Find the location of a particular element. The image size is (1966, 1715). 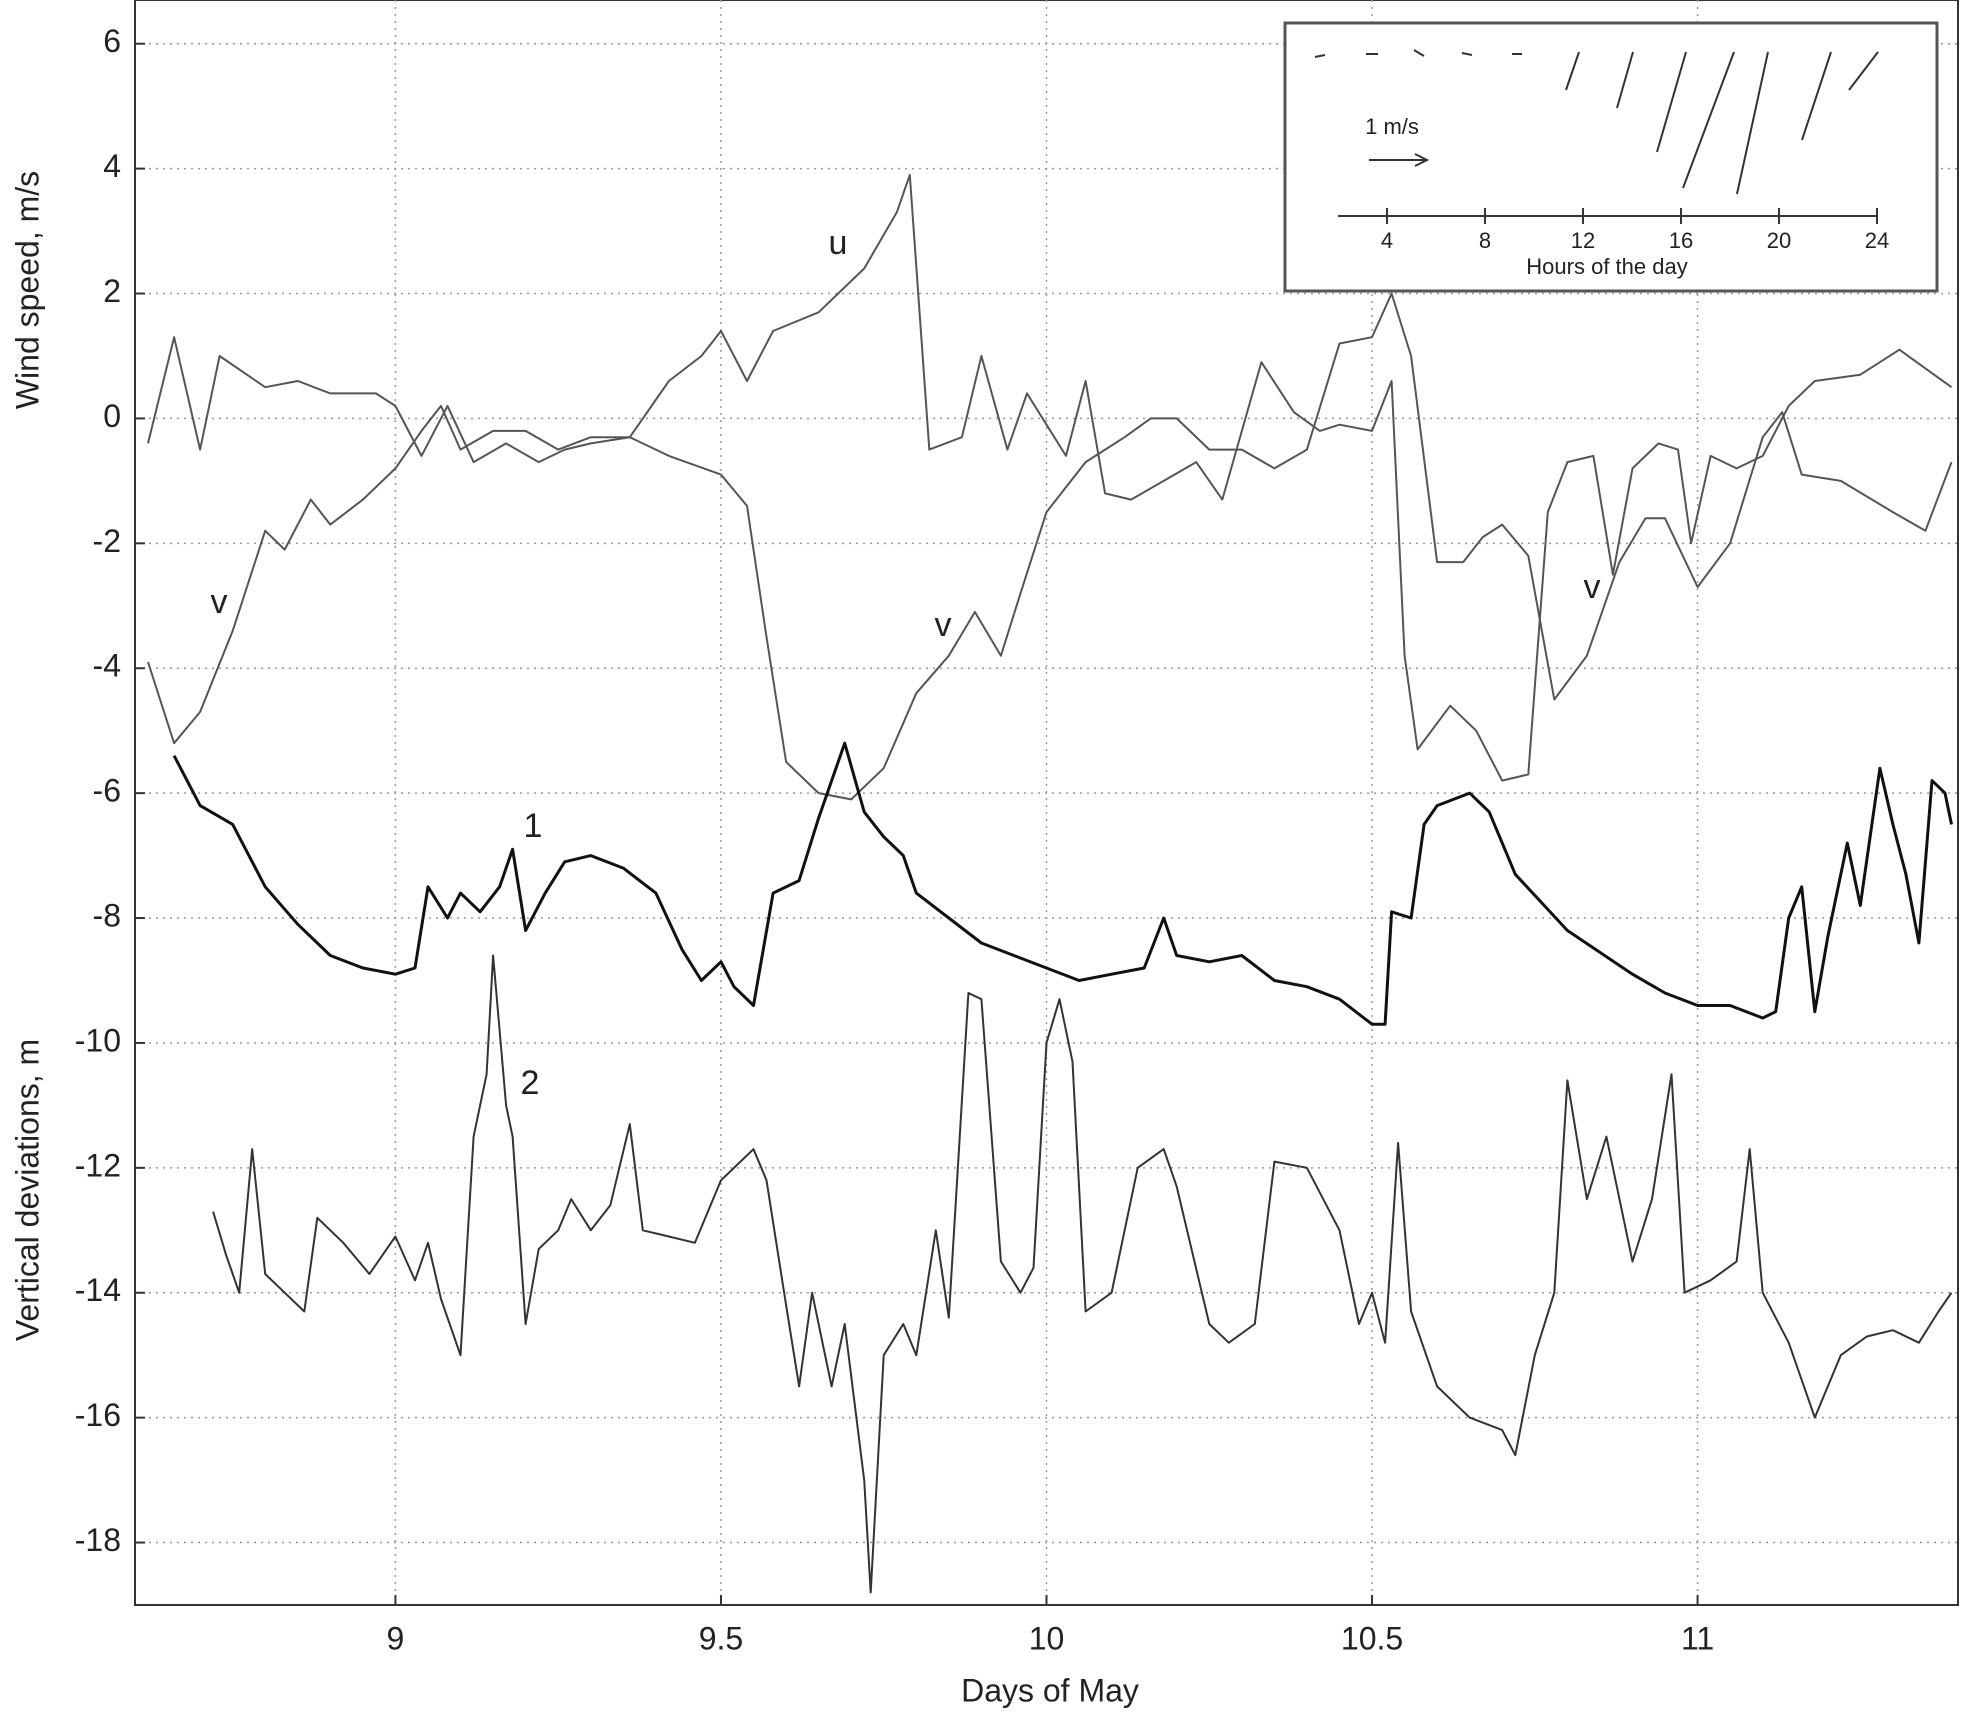

y-tick-label: -12 is located at coordinates (98, 1165).